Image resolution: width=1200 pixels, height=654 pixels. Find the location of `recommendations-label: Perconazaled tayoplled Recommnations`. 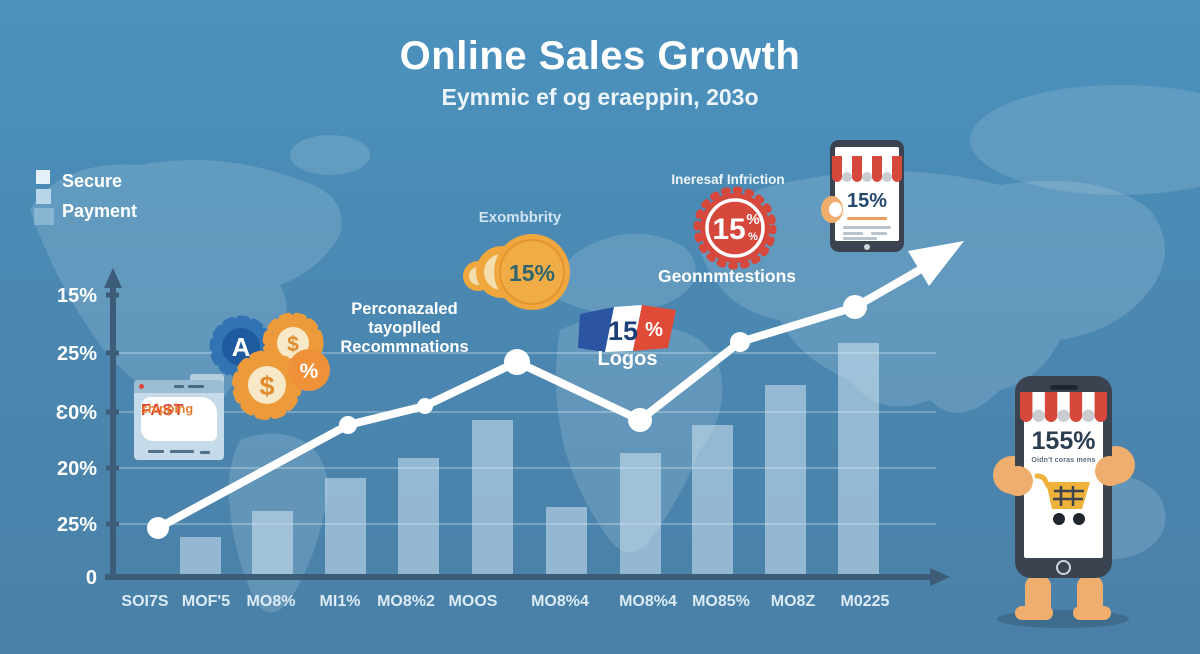

recommendations-label: Perconazaled tayoplled Recommnations is located at coordinates (404, 328).